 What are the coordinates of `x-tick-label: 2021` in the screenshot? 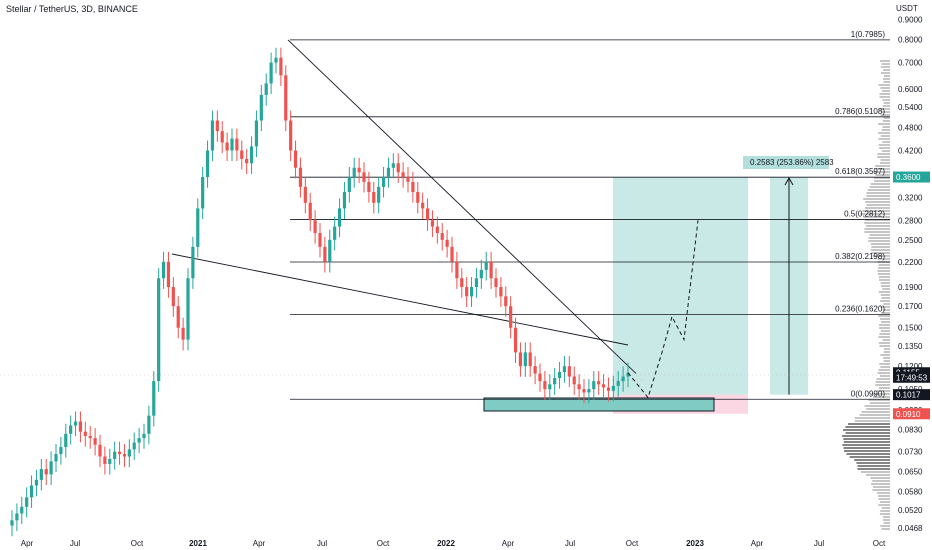 It's located at (198, 543).